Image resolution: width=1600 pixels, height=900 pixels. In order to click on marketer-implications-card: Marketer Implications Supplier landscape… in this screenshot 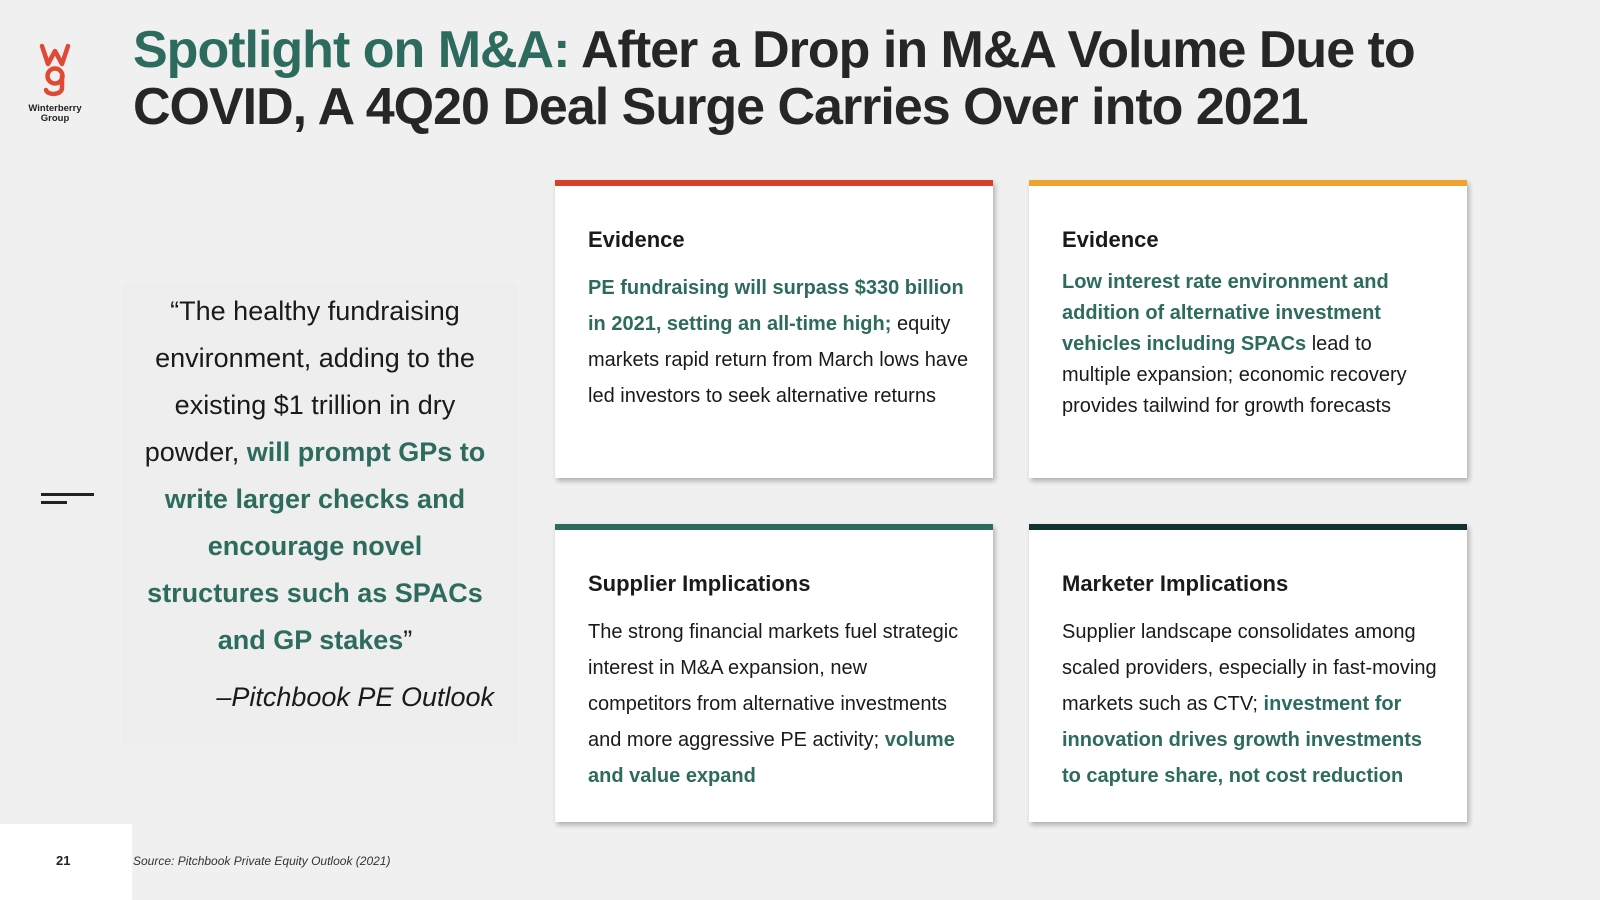, I will do `click(1248, 673)`.